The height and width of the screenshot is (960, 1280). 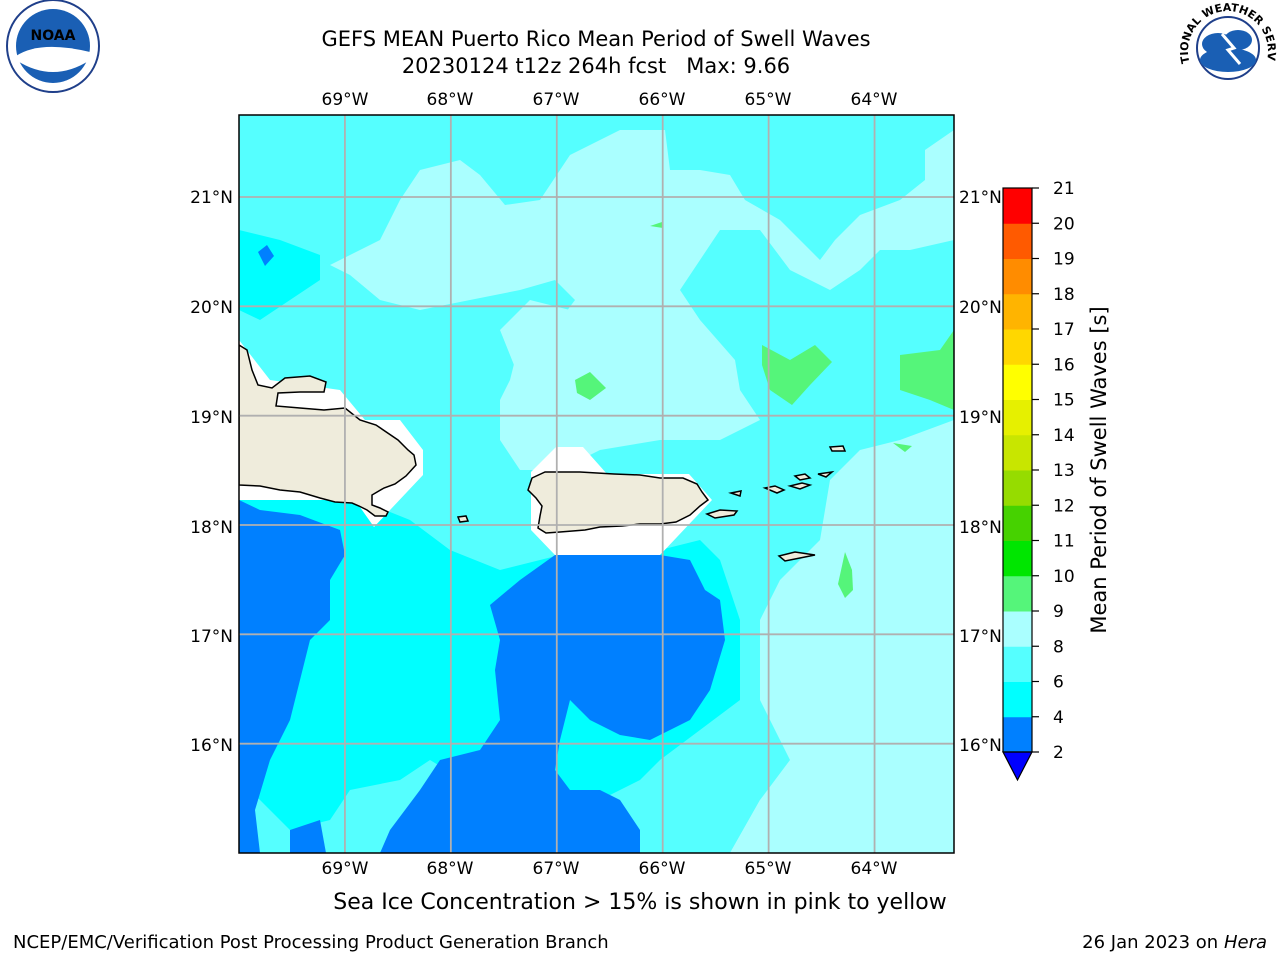 I want to click on lon-labels-top: 69°W 68°W 67°W 66°W 65°W 64°W, so click(x=610, y=100).